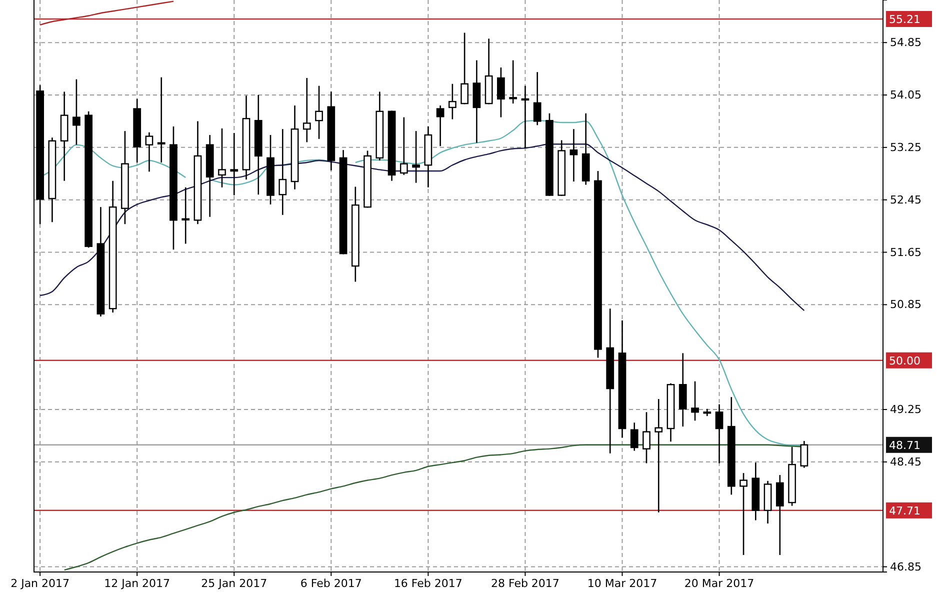 The height and width of the screenshot is (593, 948). Describe the element at coordinates (906, 305) in the screenshot. I see `y-tick-label: 50.85` at that location.